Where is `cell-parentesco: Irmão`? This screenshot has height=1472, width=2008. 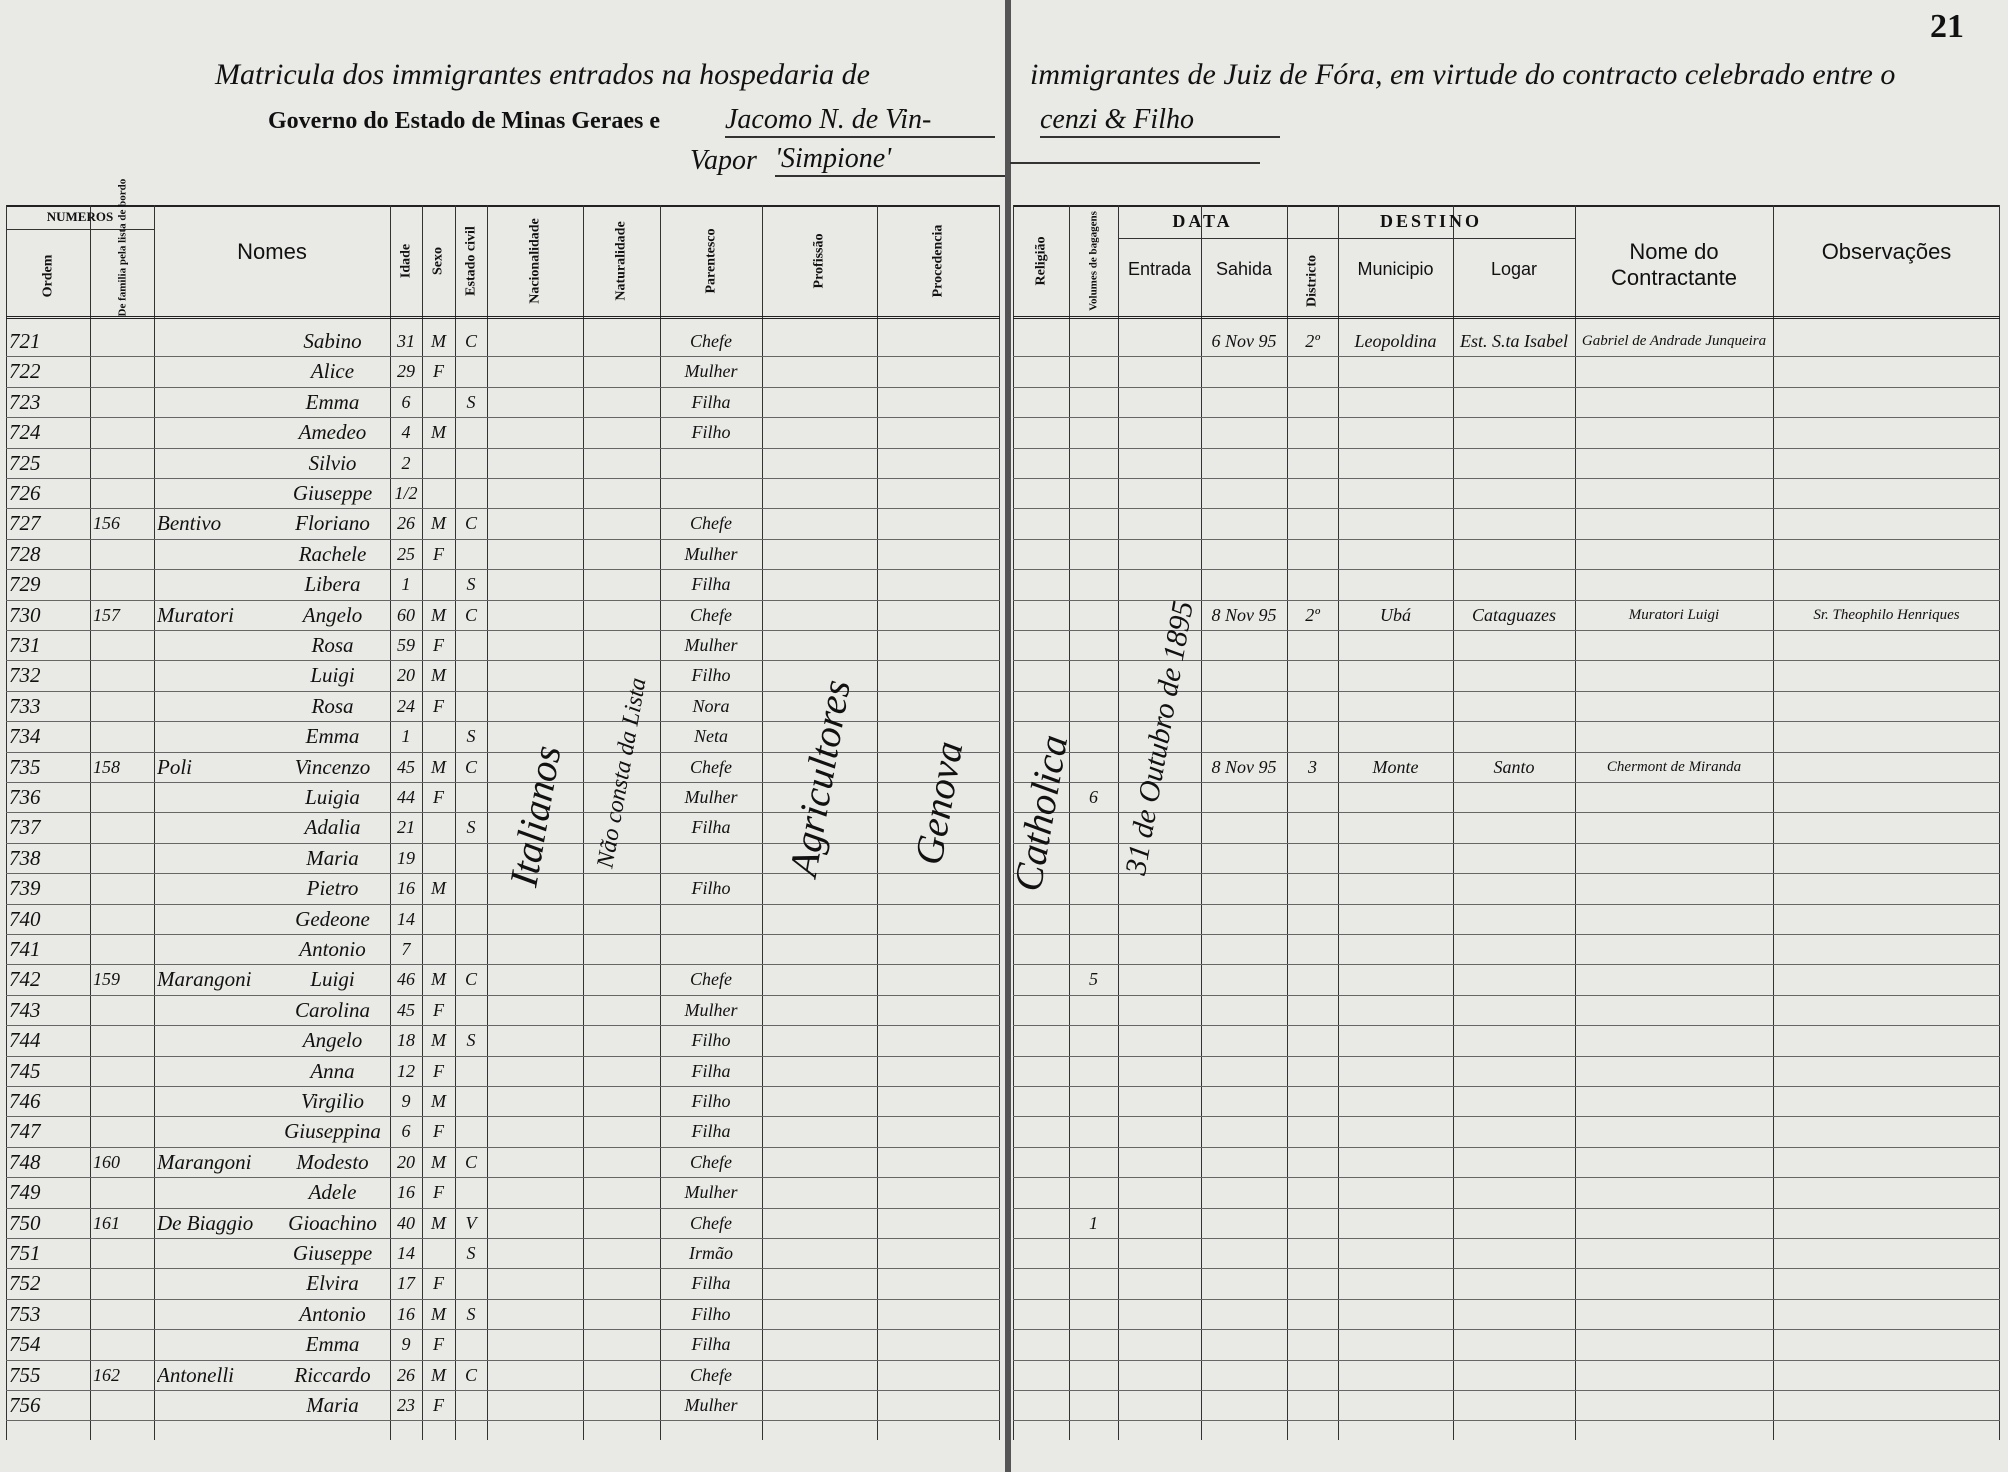
cell-parentesco: Irmão is located at coordinates (711, 1253).